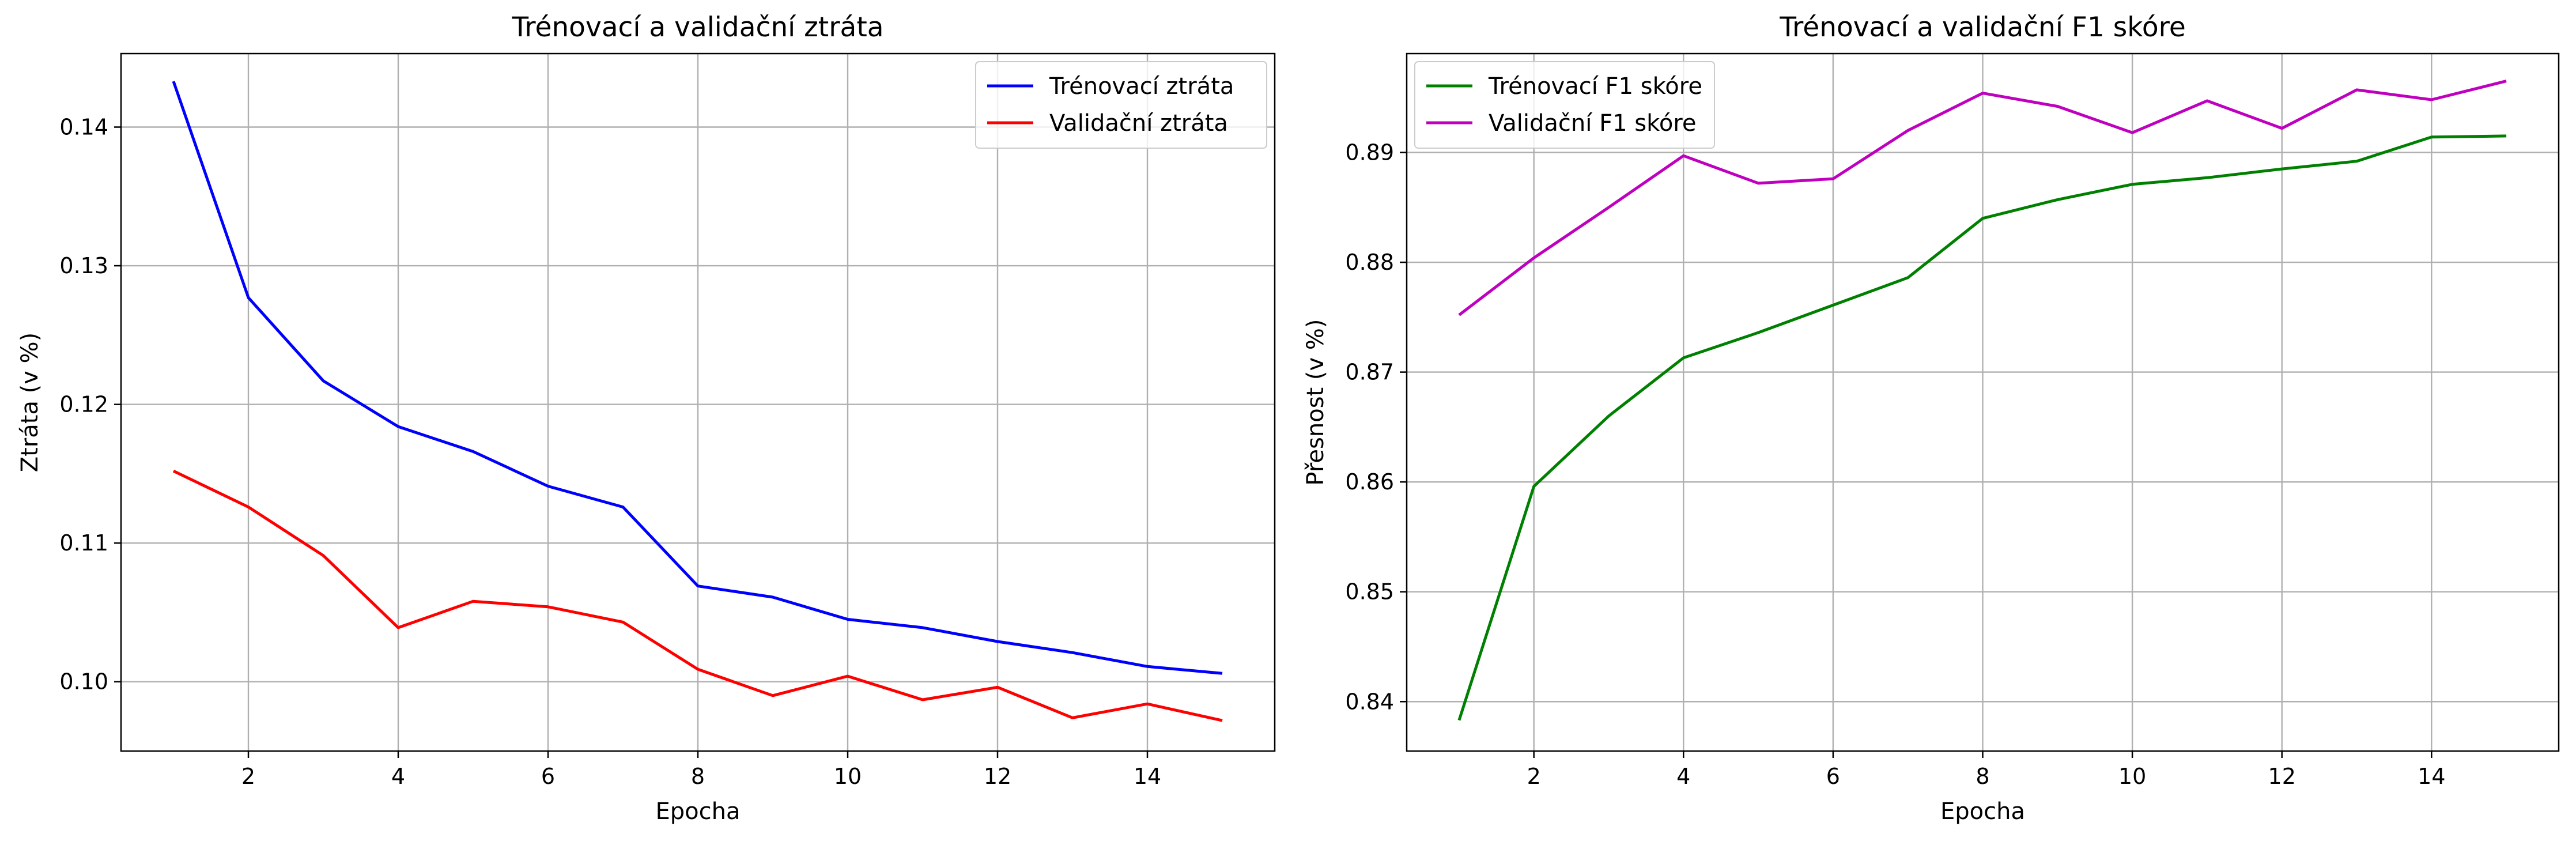 Image resolution: width=2576 pixels, height=845 pixels. Describe the element at coordinates (1369, 592) in the screenshot. I see `y-tick-label: 0.85` at that location.